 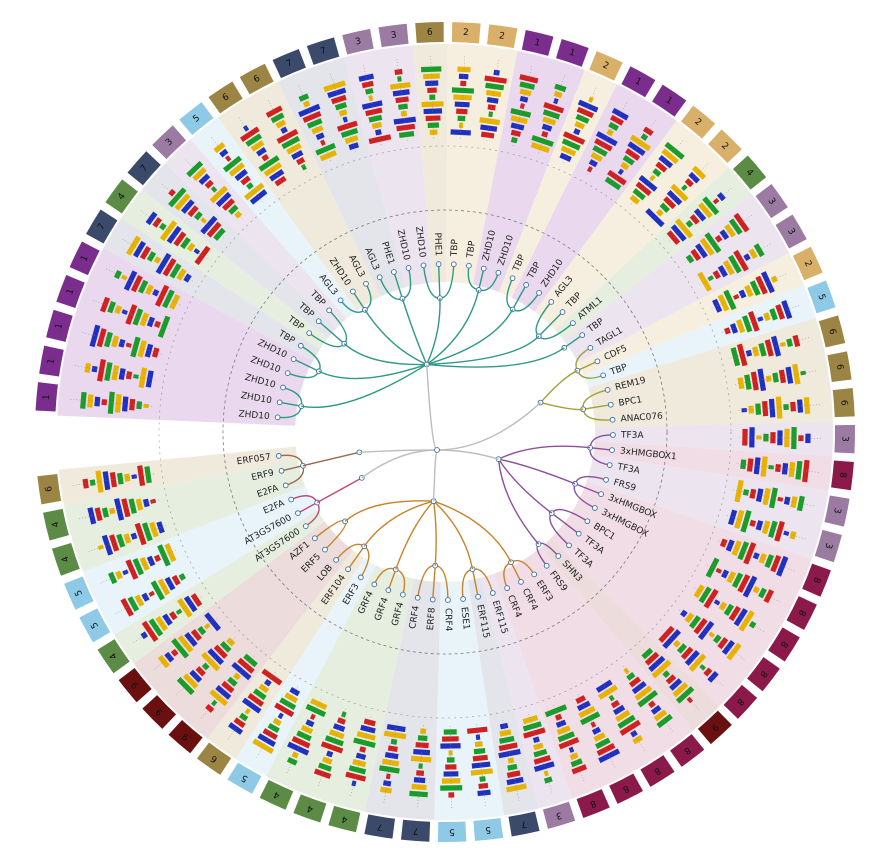 What do you see at coordinates (572, 53) in the screenshot?
I see `cluster-number: 1` at bounding box center [572, 53].